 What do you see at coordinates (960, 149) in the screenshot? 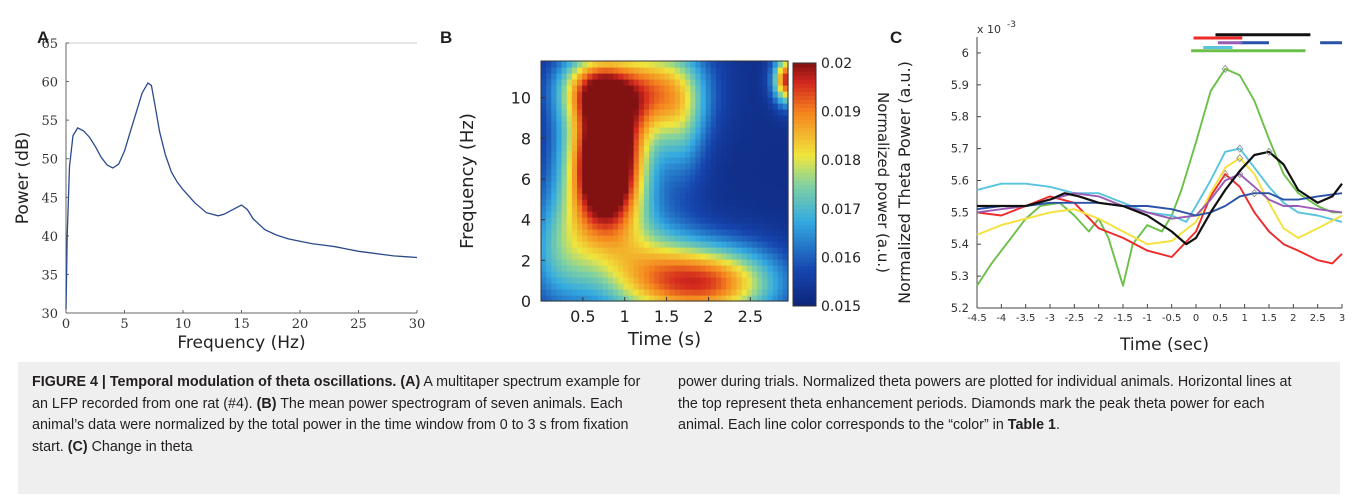
I see `y-tick-label: 5.7` at bounding box center [960, 149].